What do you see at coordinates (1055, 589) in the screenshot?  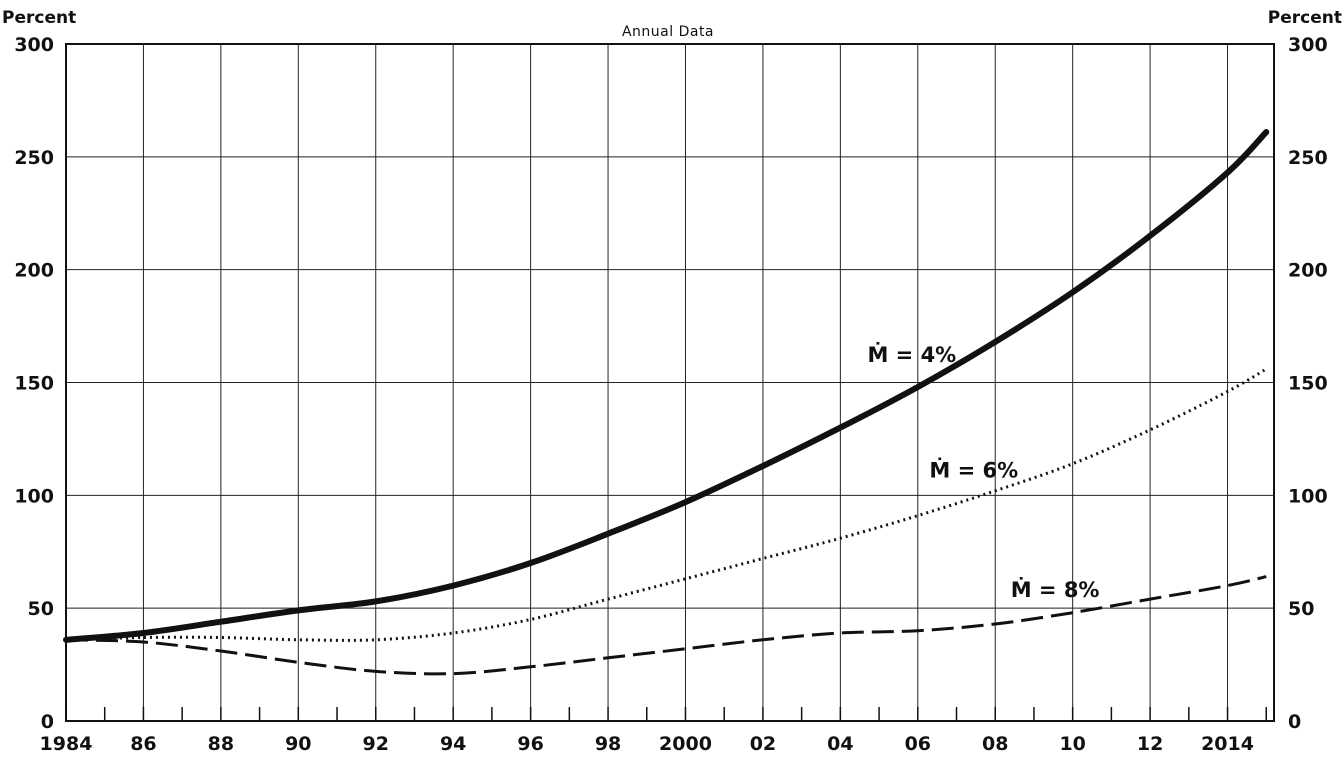 I see `series-label-3: Ṁ = 8%` at bounding box center [1055, 589].